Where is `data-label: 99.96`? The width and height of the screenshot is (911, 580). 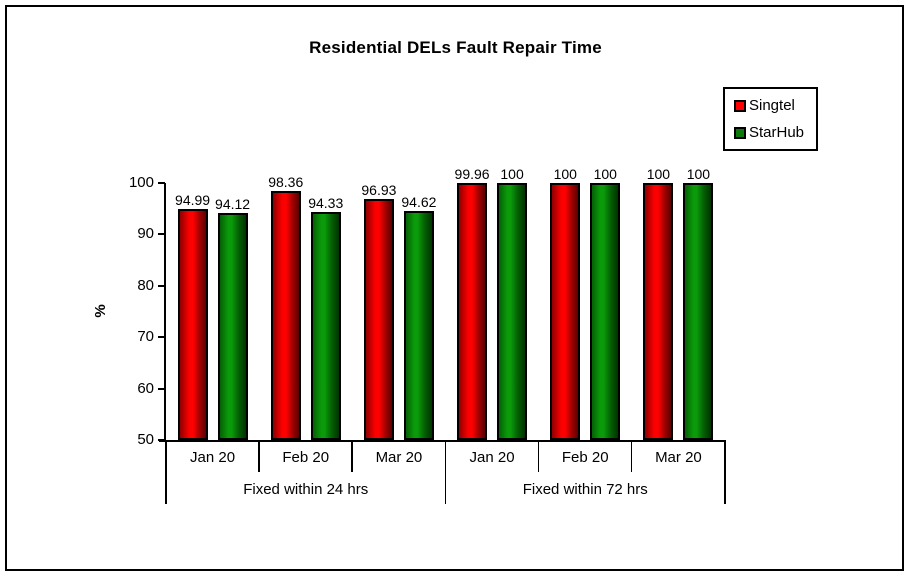 data-label: 99.96 is located at coordinates (472, 174).